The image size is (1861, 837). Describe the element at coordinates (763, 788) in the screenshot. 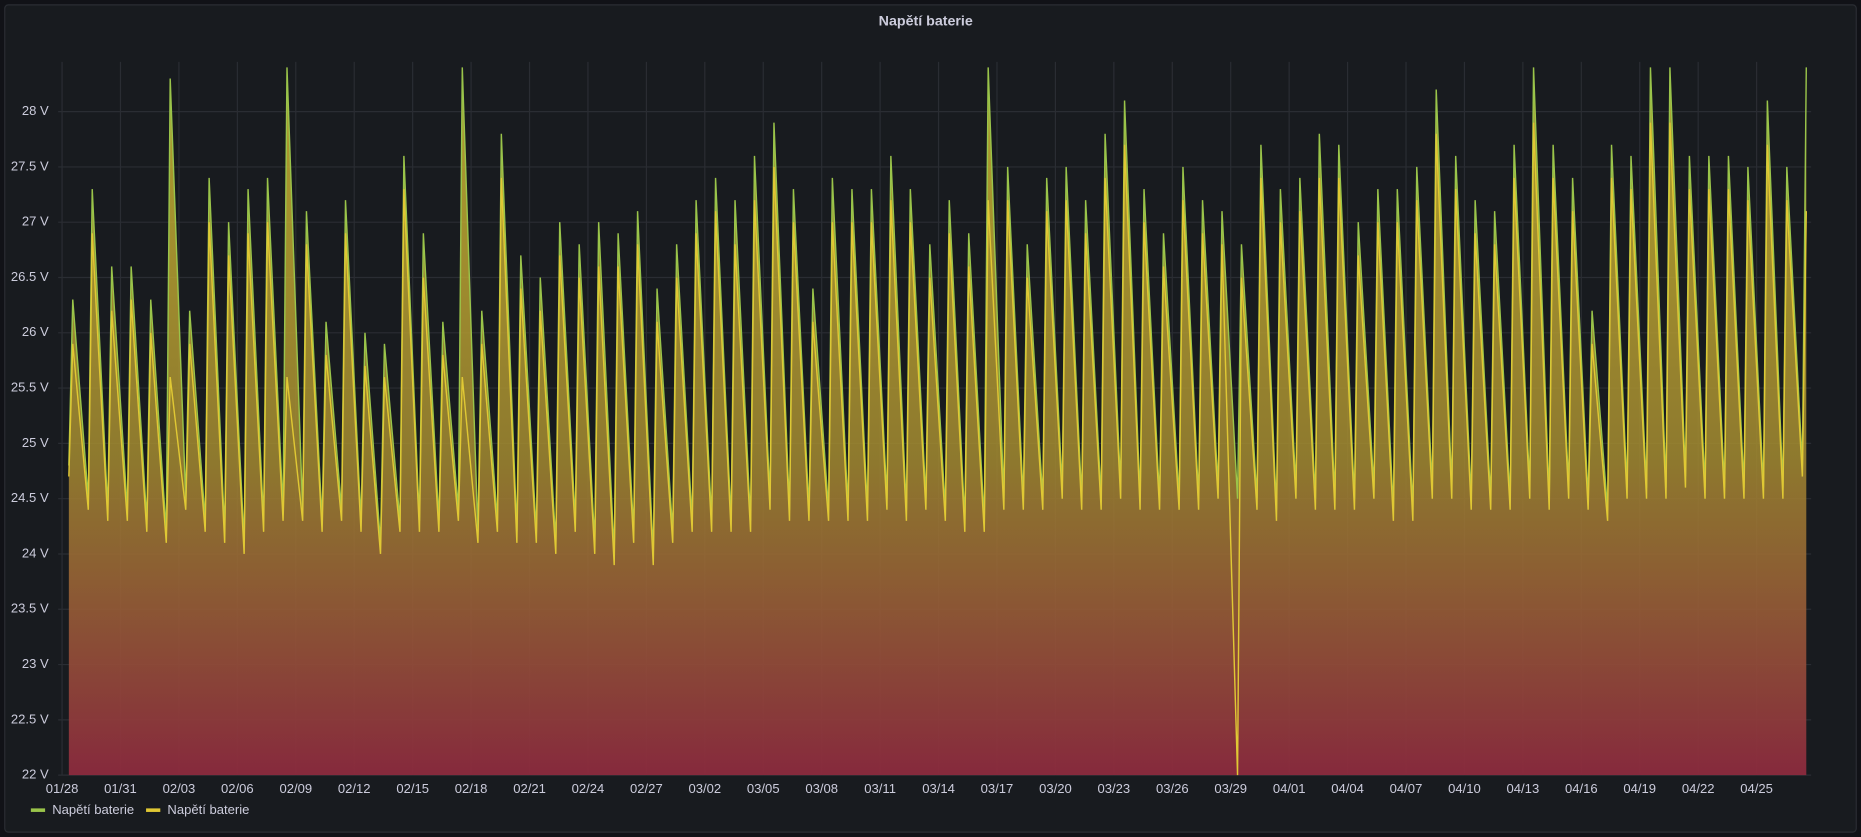

I see `x-tick-label: 03/05` at that location.